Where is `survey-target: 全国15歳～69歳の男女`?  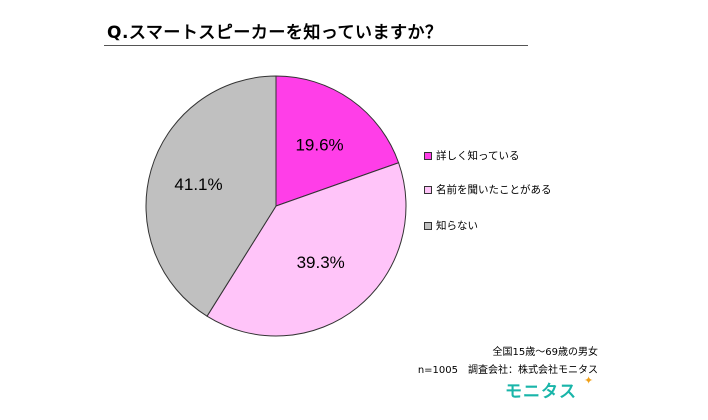
survey-target: 全国15歳～69歳の男女 is located at coordinates (545, 352).